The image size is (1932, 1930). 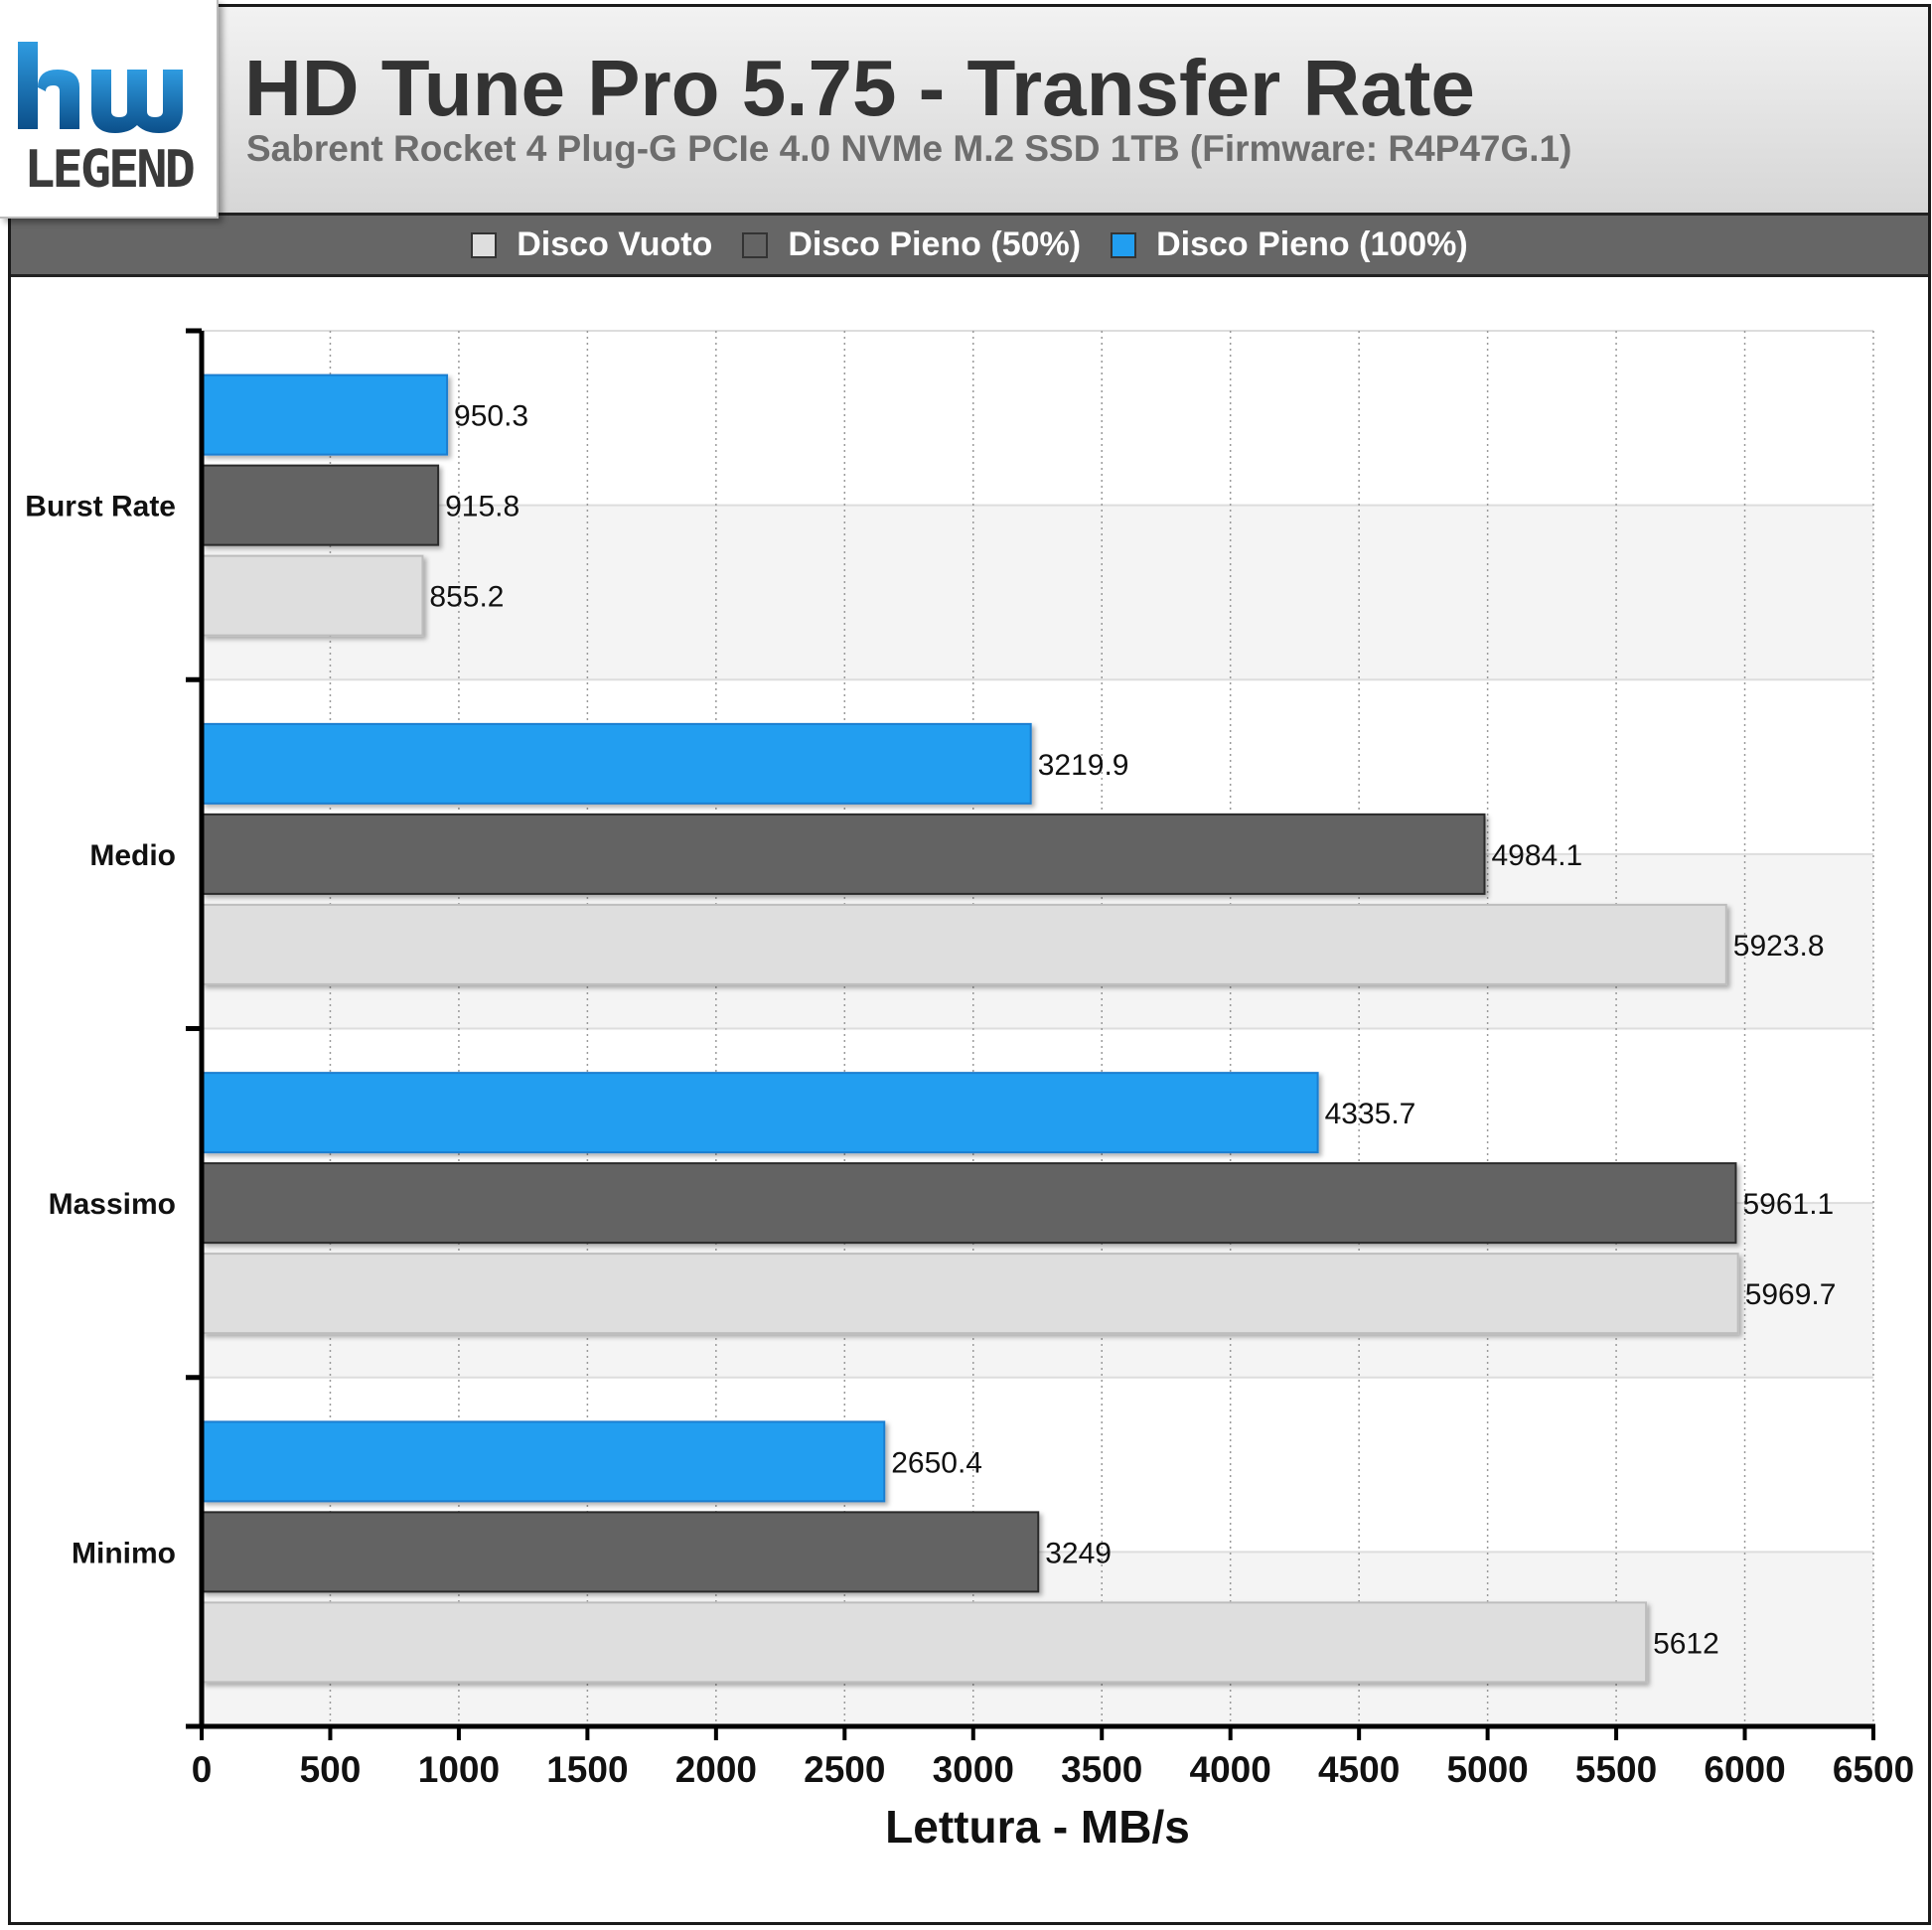 What do you see at coordinates (1744, 1770) in the screenshot?
I see `x-tick-label: 6000` at bounding box center [1744, 1770].